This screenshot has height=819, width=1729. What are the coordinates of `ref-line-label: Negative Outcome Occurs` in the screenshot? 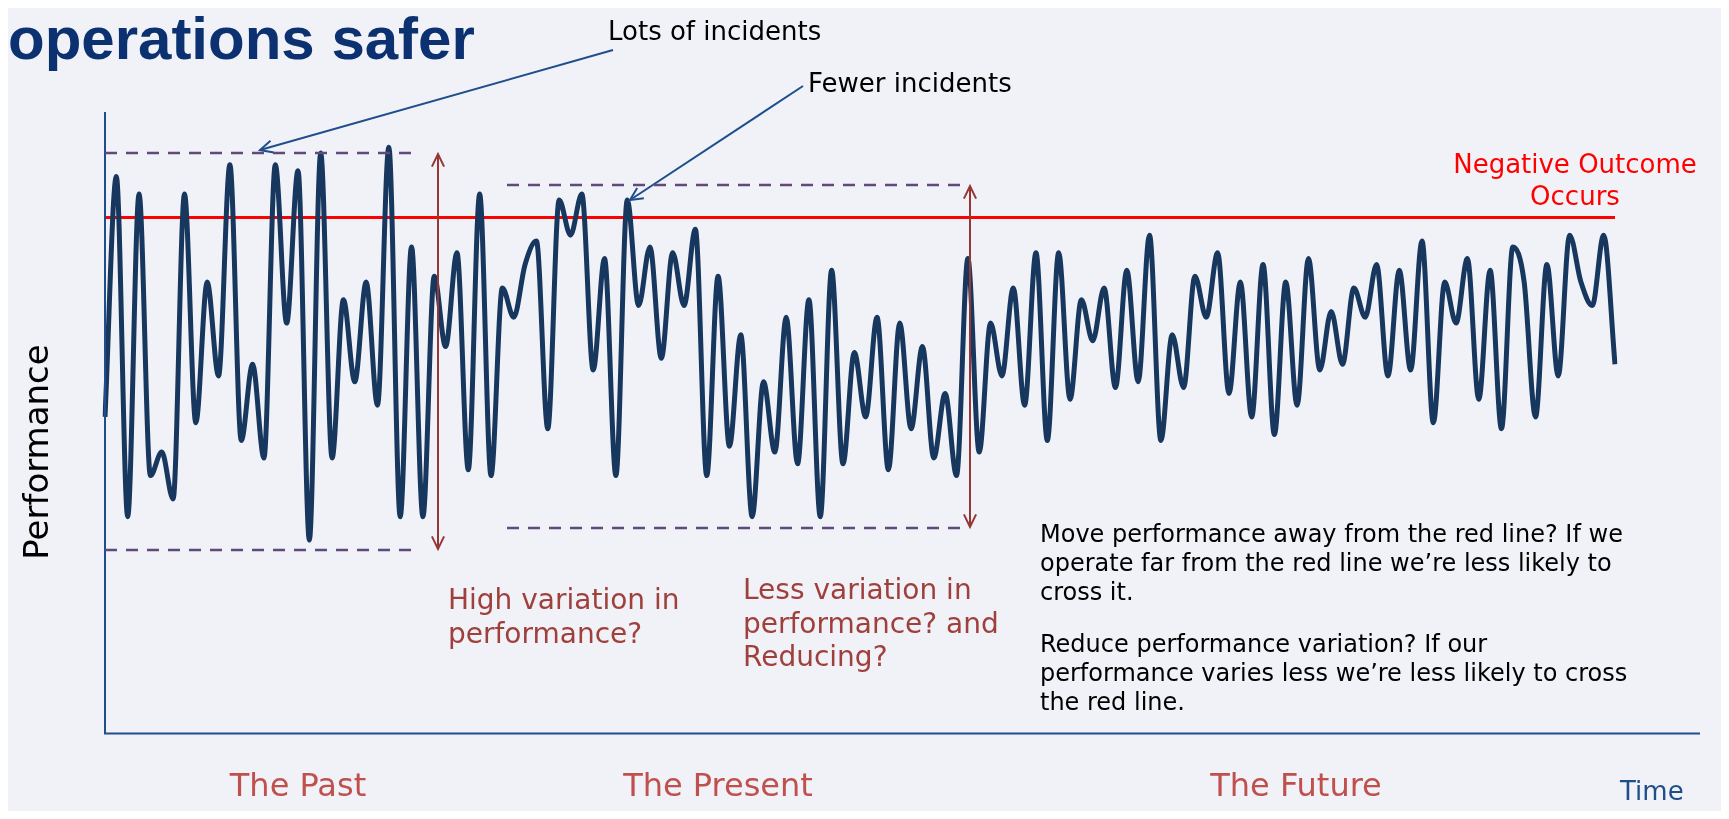 It's located at (1575, 180).